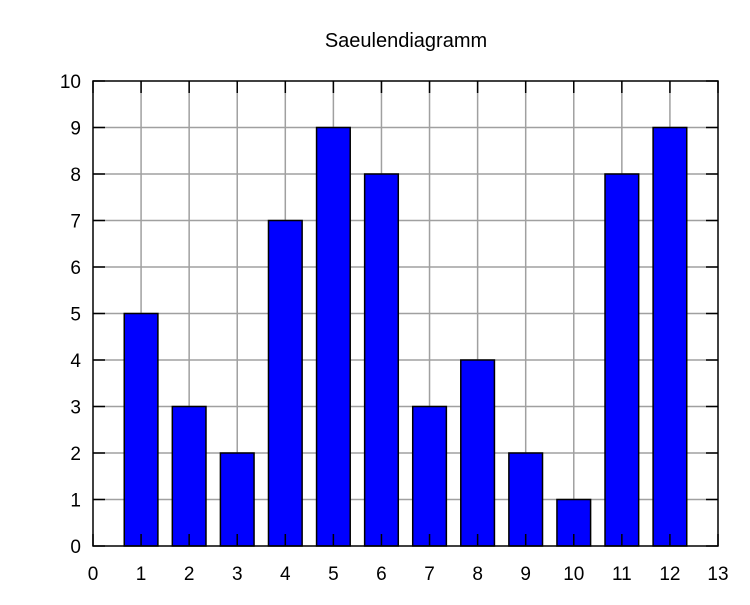  I want to click on y-tick-label: 4, so click(75, 361).